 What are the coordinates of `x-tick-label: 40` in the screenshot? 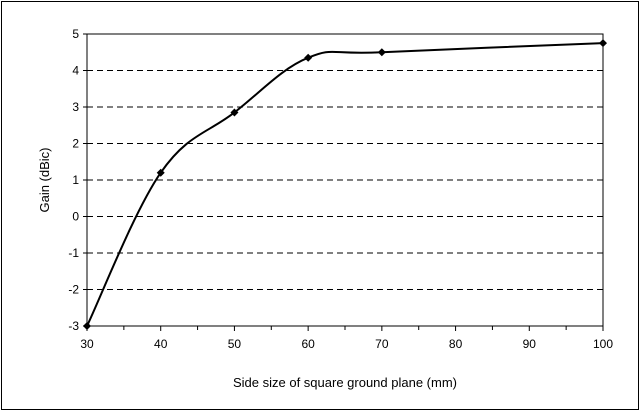 It's located at (161, 344).